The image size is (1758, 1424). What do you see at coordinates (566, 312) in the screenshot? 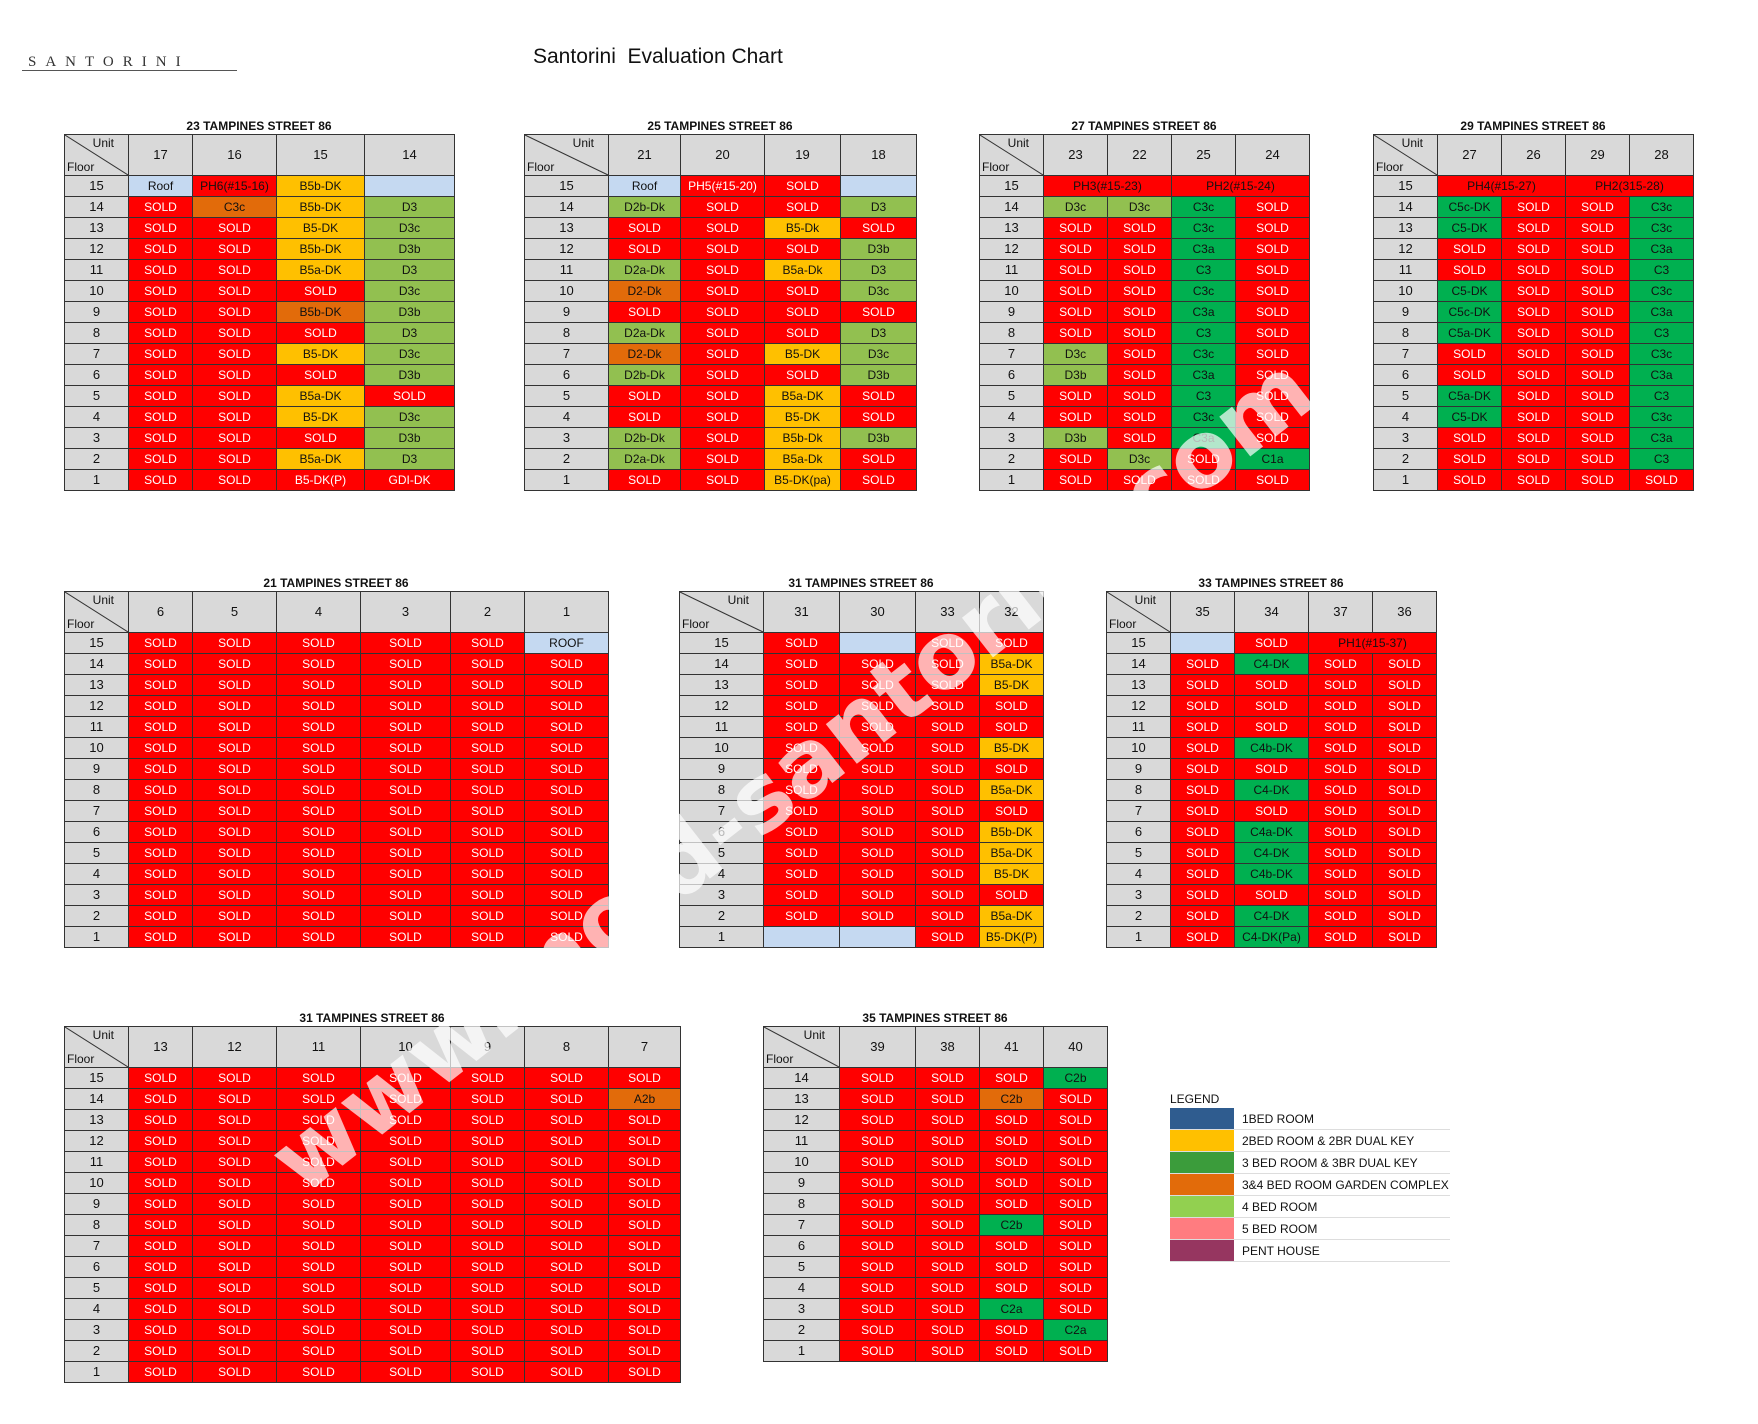
I see `floor-number: 9` at bounding box center [566, 312].